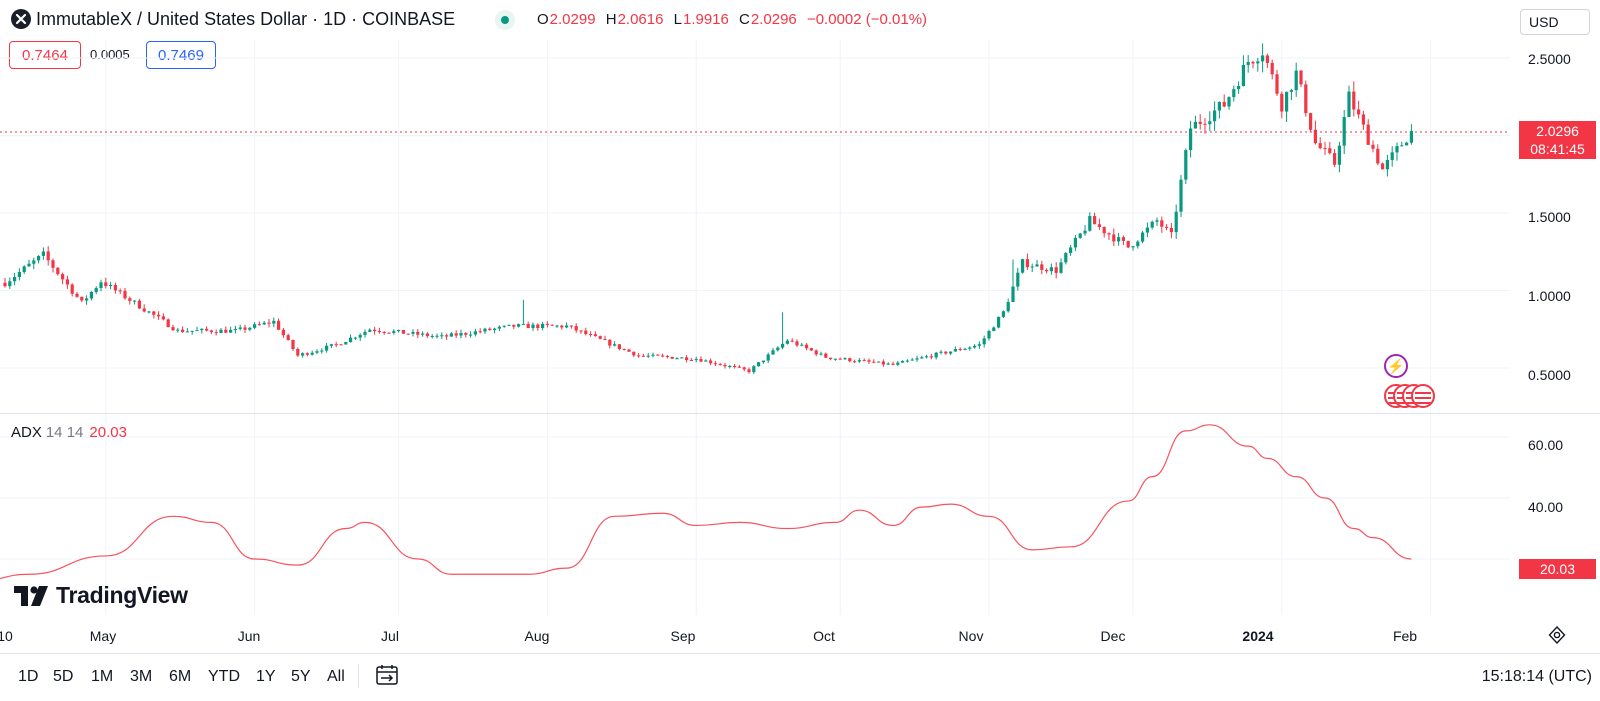 The height and width of the screenshot is (701, 1600). I want to click on adx-legend: ADX 14 14 20.03, so click(69, 432).